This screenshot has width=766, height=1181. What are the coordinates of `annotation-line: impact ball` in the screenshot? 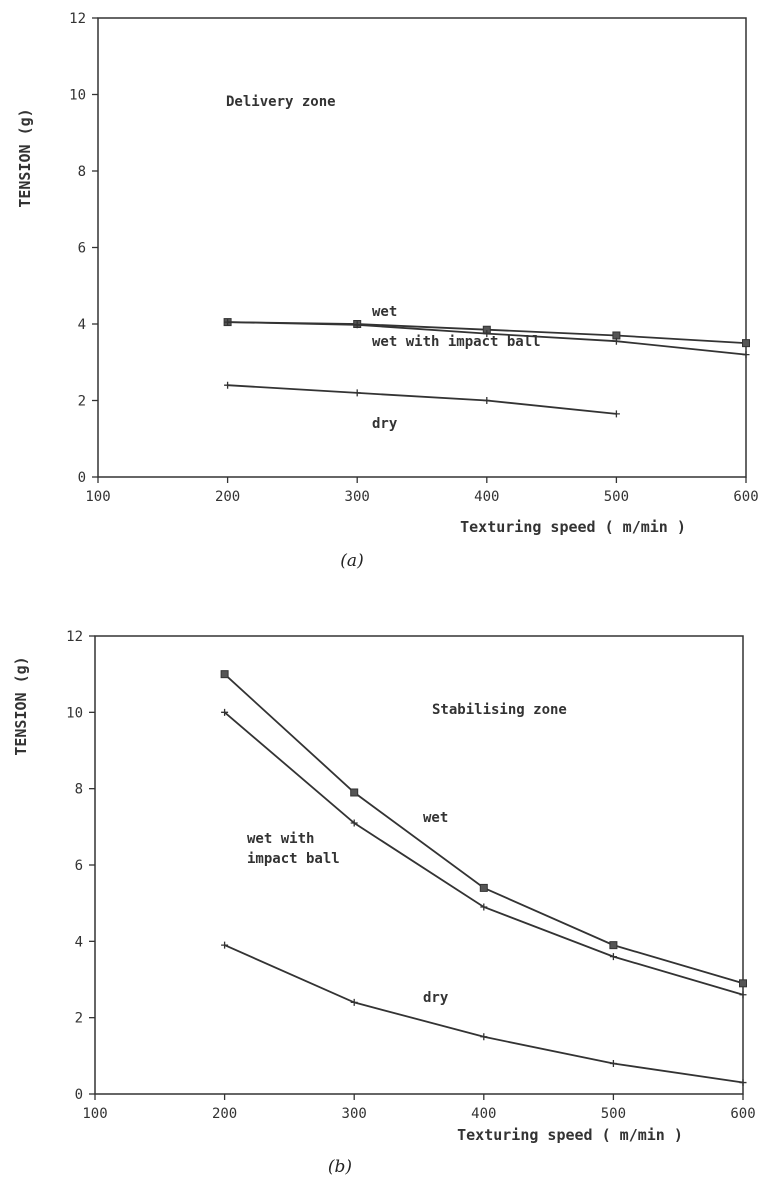 It's located at (293, 859).